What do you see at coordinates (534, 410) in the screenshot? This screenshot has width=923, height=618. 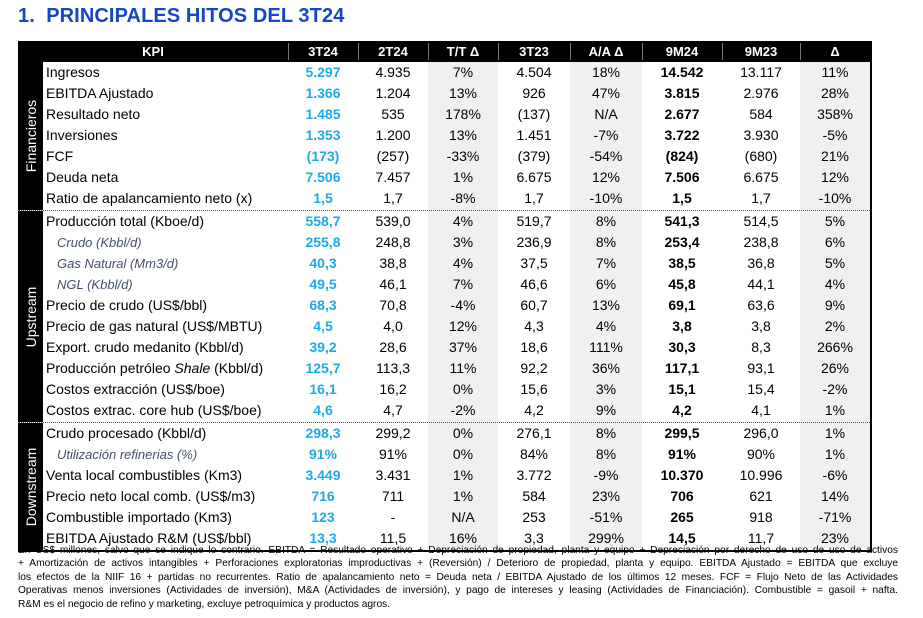 I see `cell-3t23: 4,2` at bounding box center [534, 410].